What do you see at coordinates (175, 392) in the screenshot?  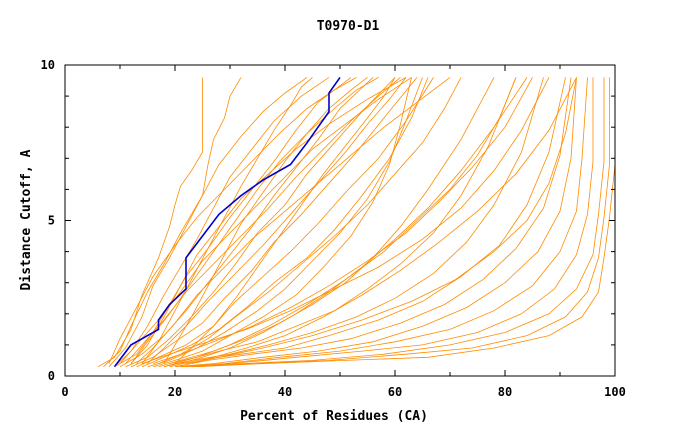 I see `x-tick-label: 20` at bounding box center [175, 392].